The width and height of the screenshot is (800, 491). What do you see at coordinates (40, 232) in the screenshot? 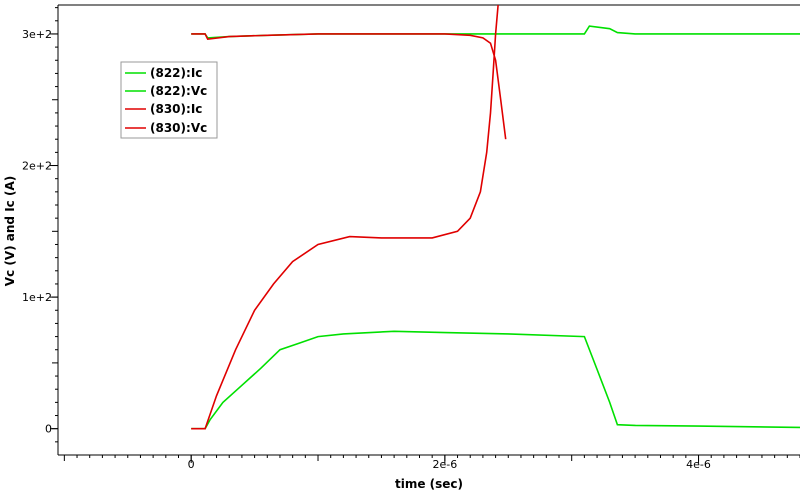
I see `y-ticks: 0 1e+2 2e+2 3e+2` at bounding box center [40, 232].